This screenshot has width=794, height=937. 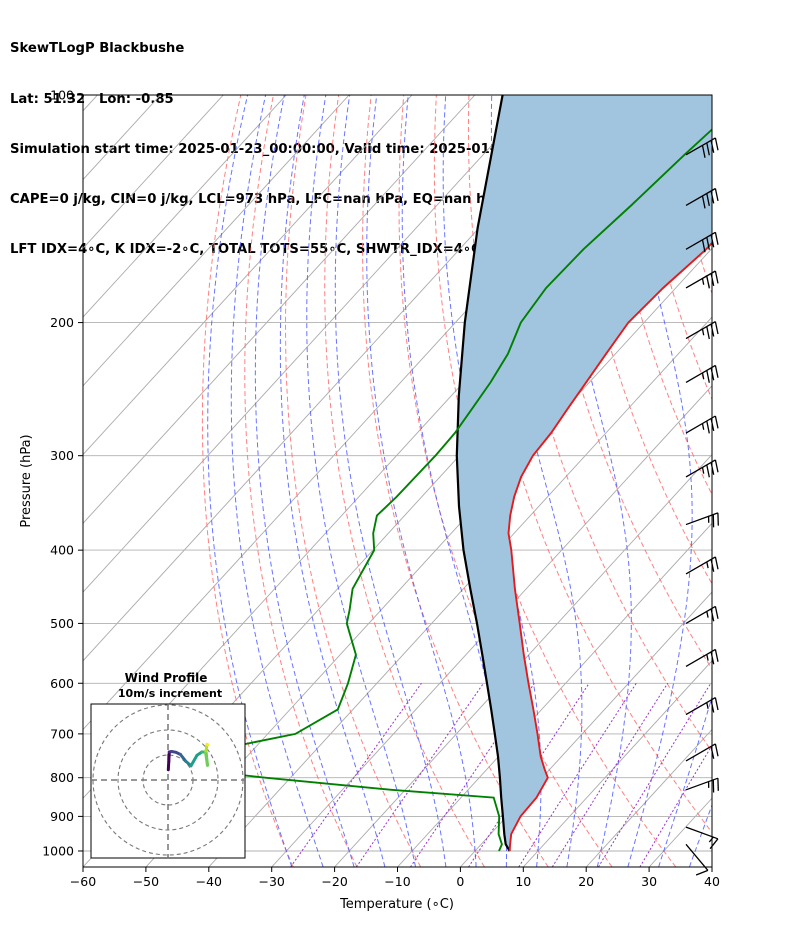 What do you see at coordinates (97, 49) in the screenshot?
I see `chart-title: SkewTLogP Blackbushe` at bounding box center [97, 49].